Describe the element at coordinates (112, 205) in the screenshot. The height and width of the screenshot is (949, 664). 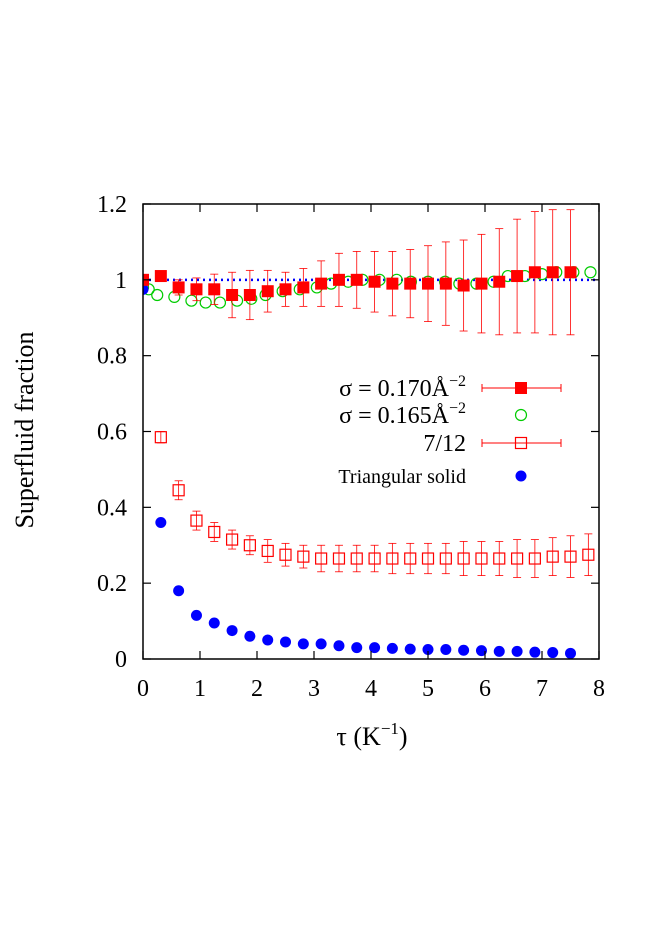
I see `y-tick-label: 1.2` at that location.